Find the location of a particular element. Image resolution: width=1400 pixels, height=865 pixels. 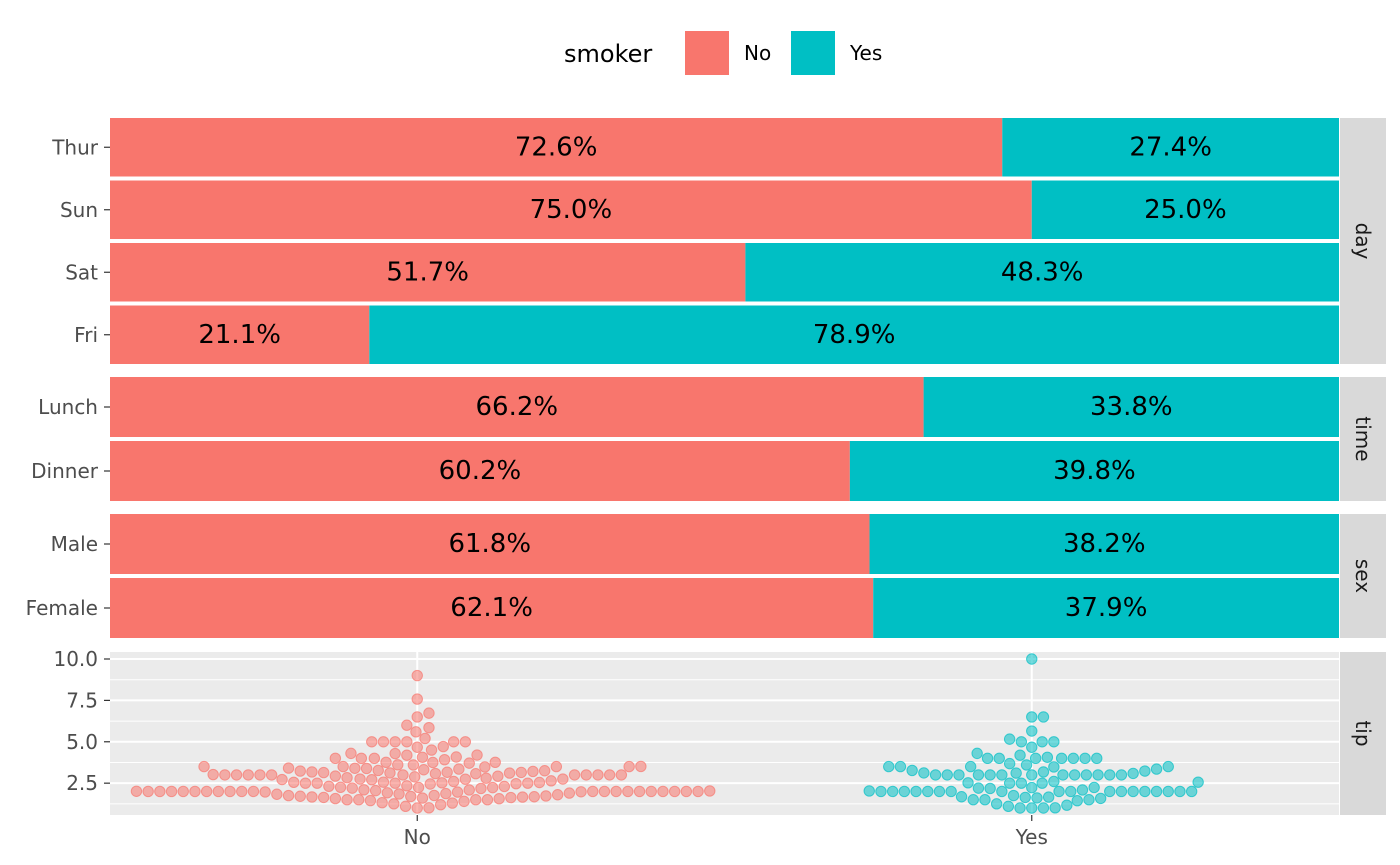

y-tick-label: 2.5 is located at coordinates (82, 783).